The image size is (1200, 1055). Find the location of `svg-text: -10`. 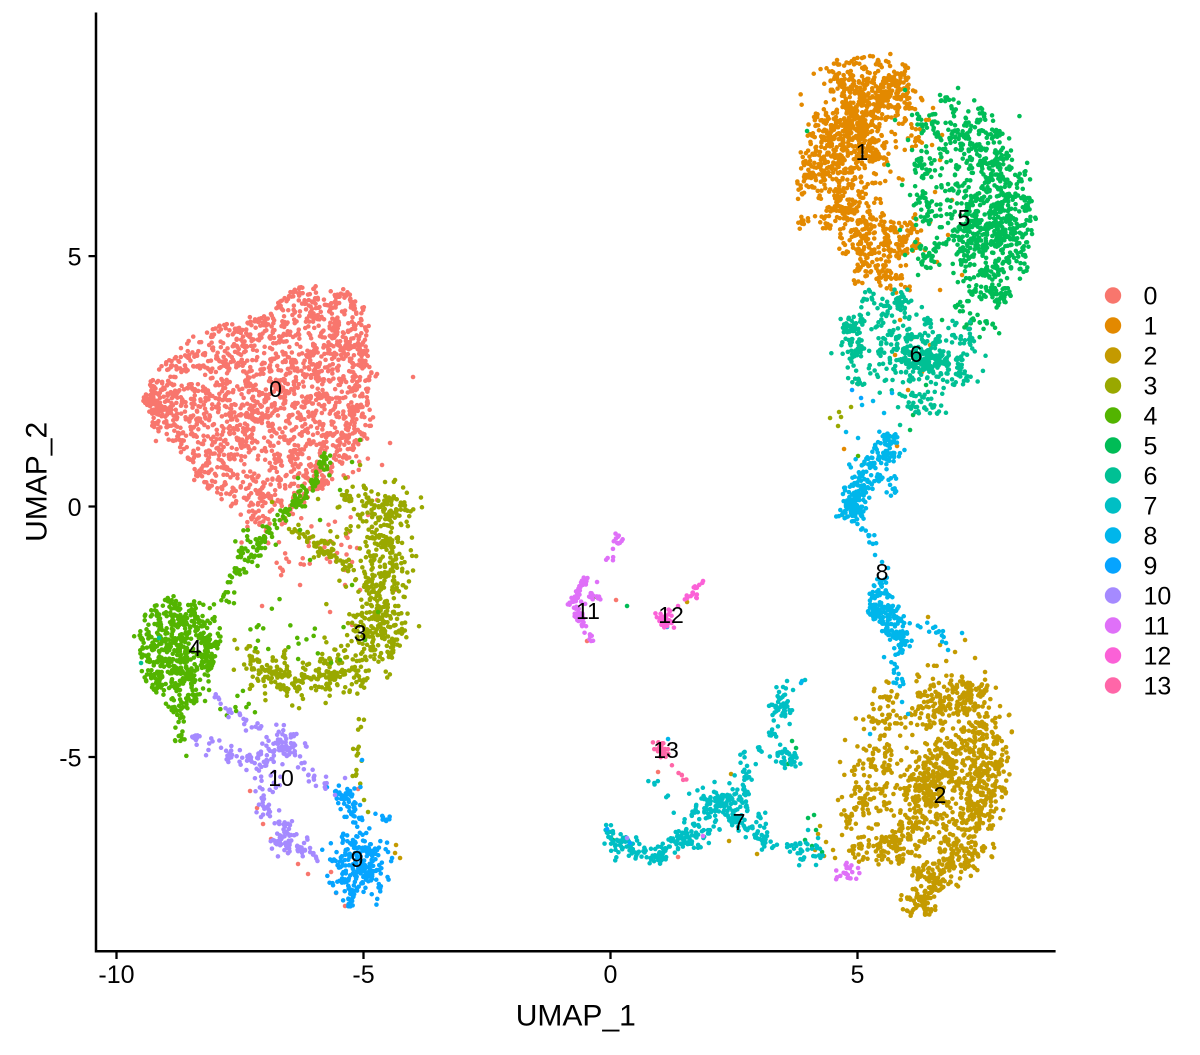

svg-text: -10 is located at coordinates (116, 975).